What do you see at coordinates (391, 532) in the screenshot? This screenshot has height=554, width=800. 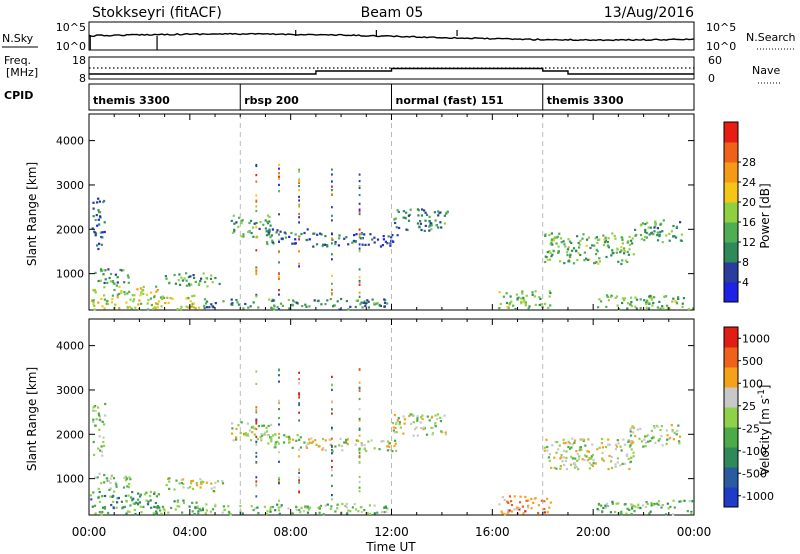 I see `x-tick-label: 12:00` at bounding box center [391, 532].